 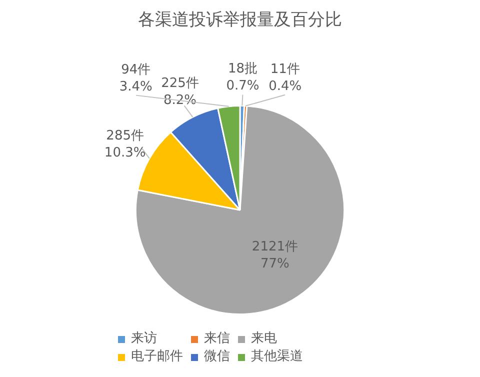 I want to click on data-label: 285件 10.3%, so click(x=125, y=144).